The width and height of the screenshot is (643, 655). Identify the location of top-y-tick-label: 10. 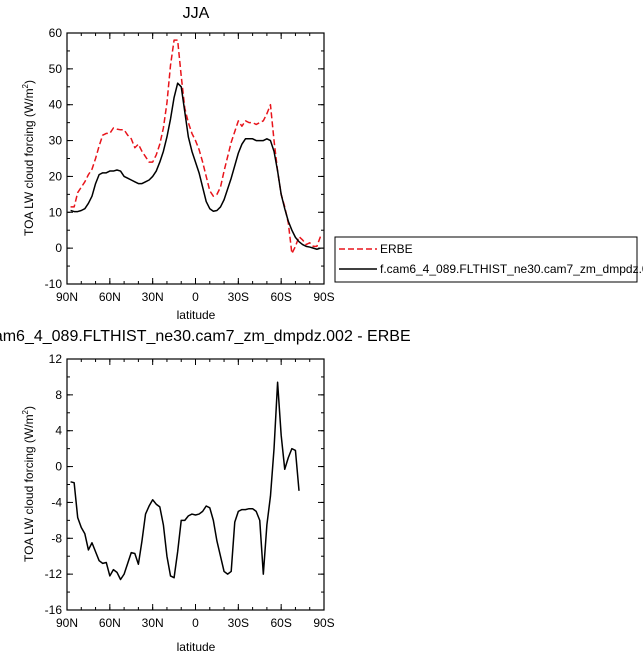
(56, 212).